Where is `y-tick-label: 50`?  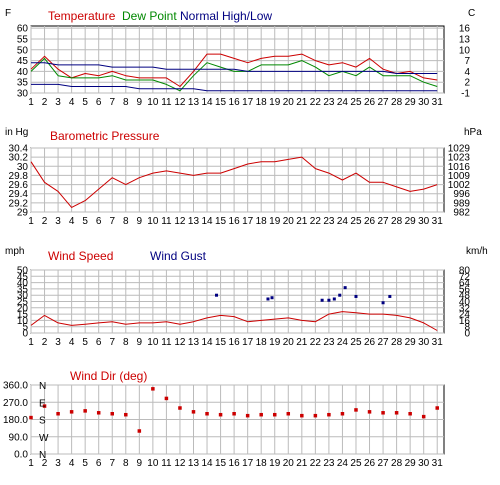 y-tick-label: 50 is located at coordinates (23, 271).